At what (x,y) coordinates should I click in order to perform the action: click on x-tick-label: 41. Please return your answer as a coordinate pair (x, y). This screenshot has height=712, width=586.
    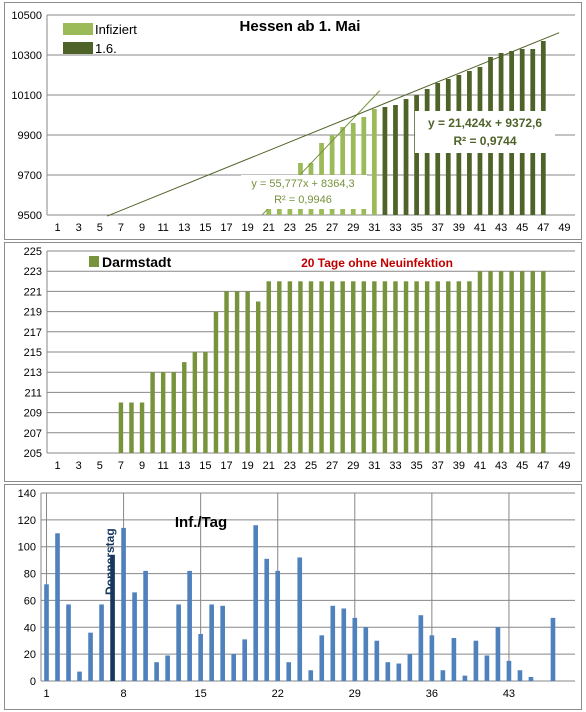
    Looking at the image, I should click on (480, 228).